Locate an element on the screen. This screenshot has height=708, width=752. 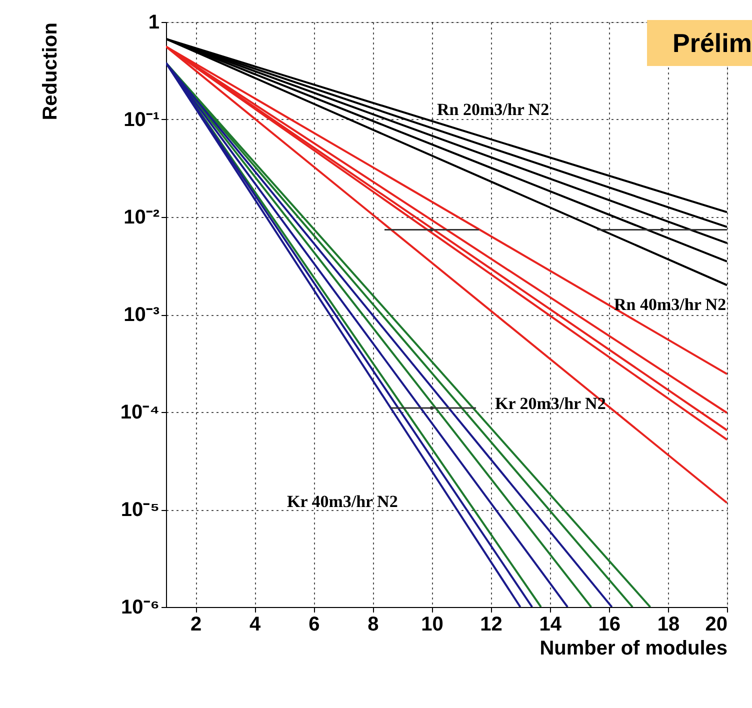
y-tick-label: 1 is located at coordinates (154, 23).